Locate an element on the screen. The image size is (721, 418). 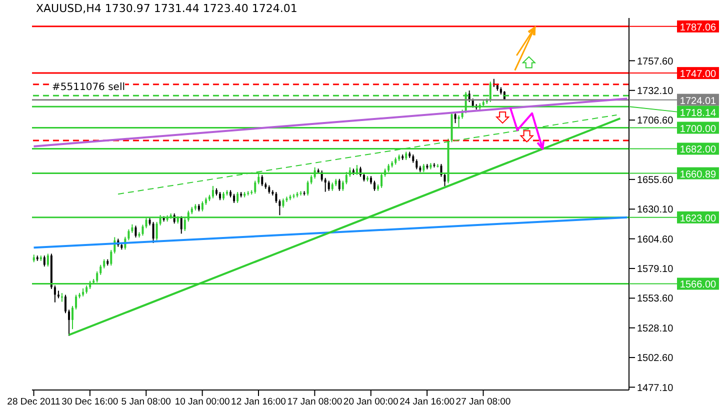
y-tick-label: 1553.60 is located at coordinates (655, 299).